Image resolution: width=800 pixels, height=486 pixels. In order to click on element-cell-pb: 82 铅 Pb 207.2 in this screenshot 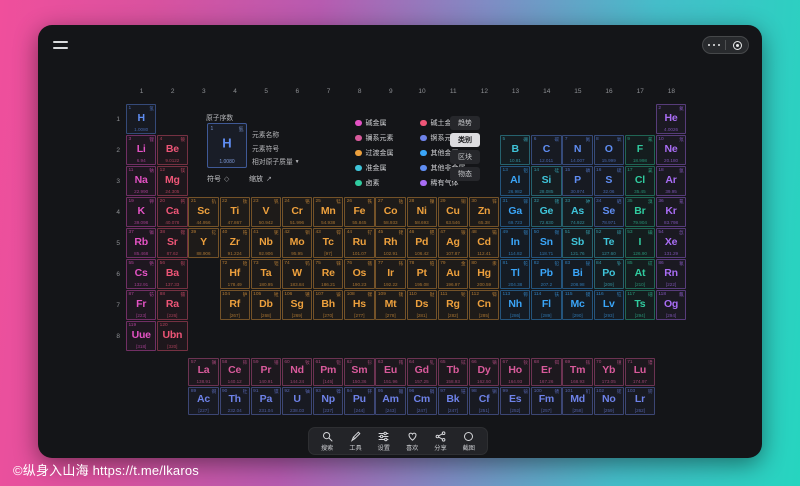, I will do `click(546, 274)`.